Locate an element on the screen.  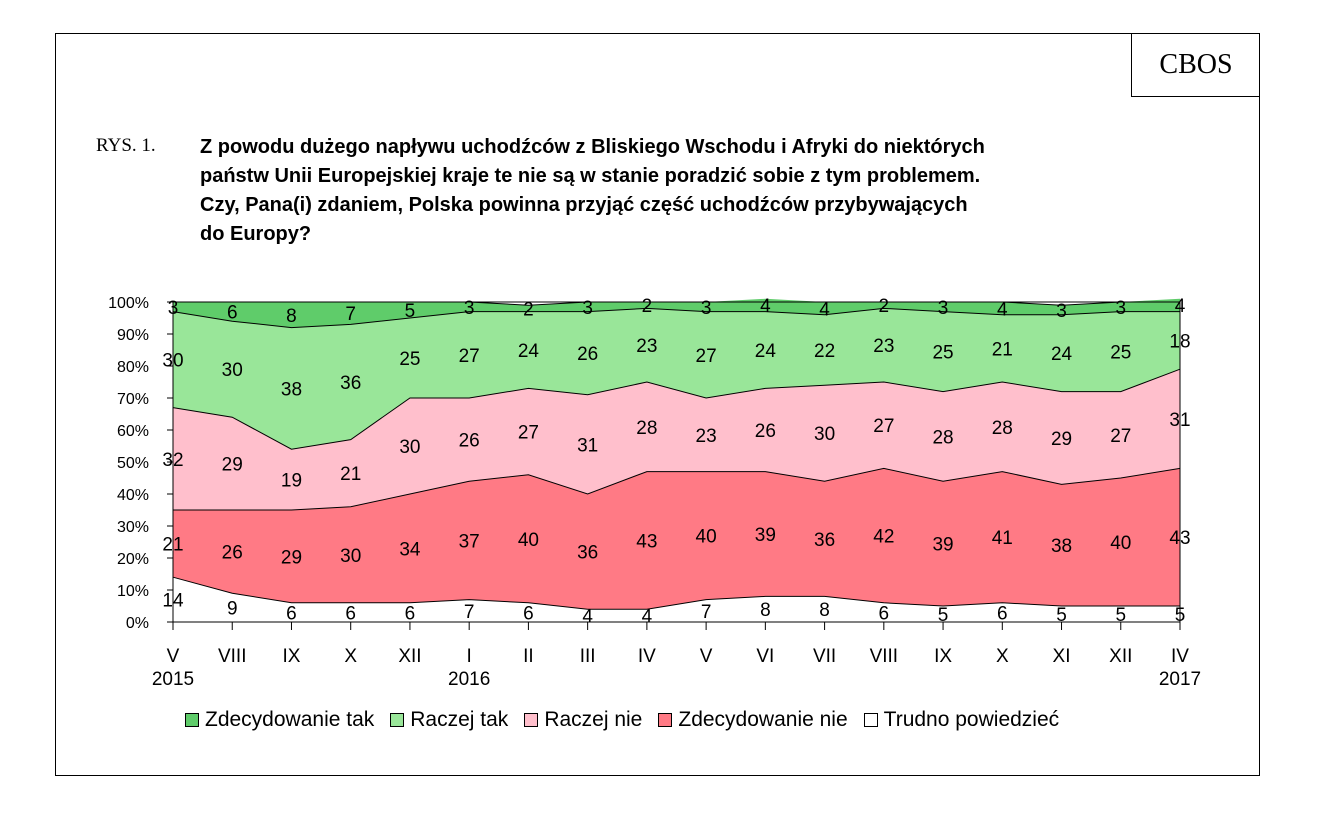
legend-label: Zdecydowanie tak is located at coordinates (290, 719).